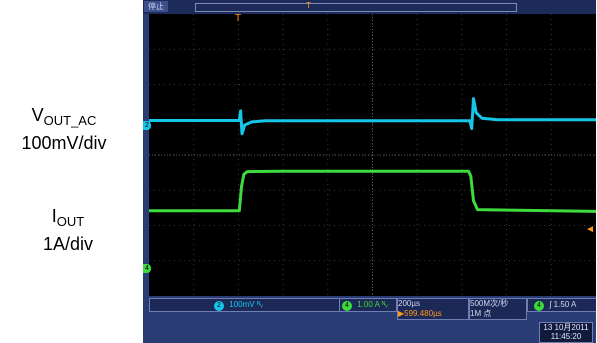  Describe the element at coordinates (68, 230) in the screenshot. I see `iout-label: IOUT 1A/div` at that location.